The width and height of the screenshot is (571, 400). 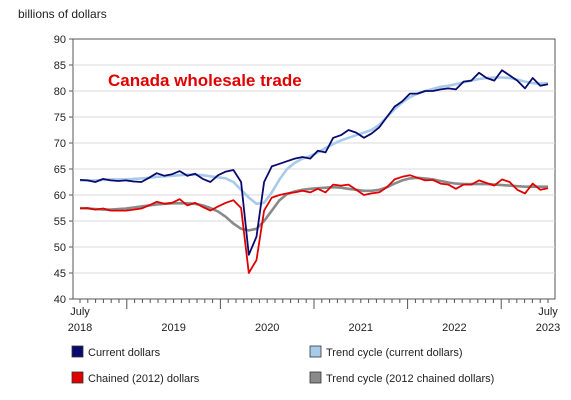 What do you see at coordinates (60, 170) in the screenshot?
I see `y-tick-label: 65` at bounding box center [60, 170].